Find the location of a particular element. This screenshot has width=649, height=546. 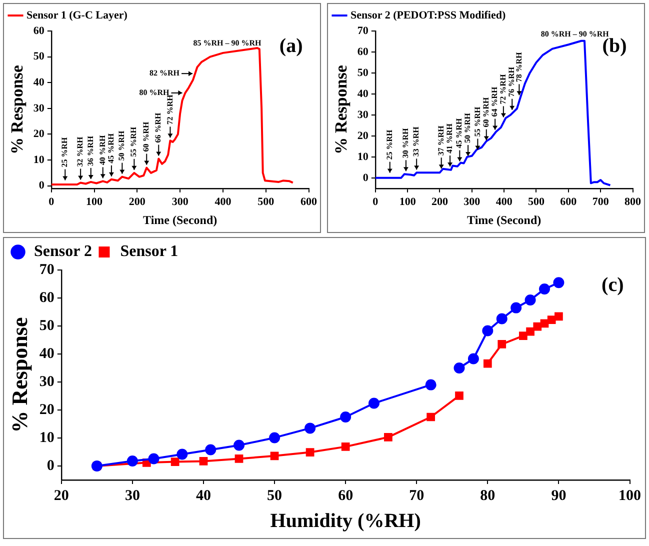

x-tick-label: 20 is located at coordinates (61, 496).